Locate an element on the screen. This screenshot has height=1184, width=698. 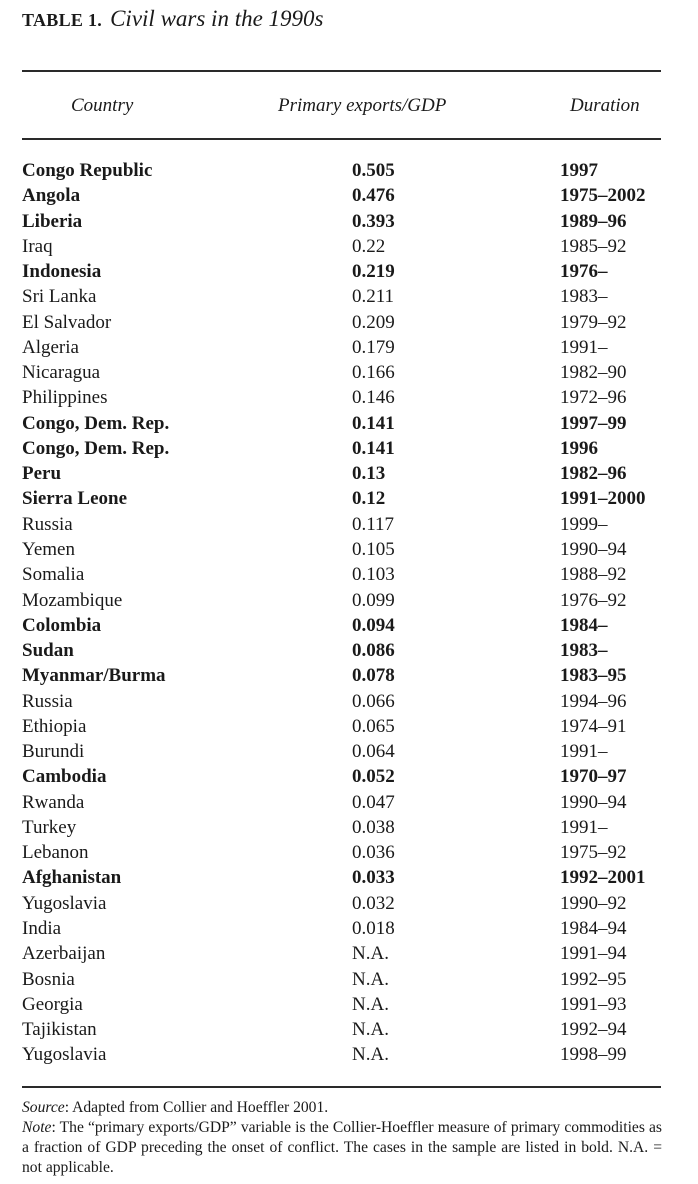
cell-primary-exports: 0.078 is located at coordinates (373, 676).